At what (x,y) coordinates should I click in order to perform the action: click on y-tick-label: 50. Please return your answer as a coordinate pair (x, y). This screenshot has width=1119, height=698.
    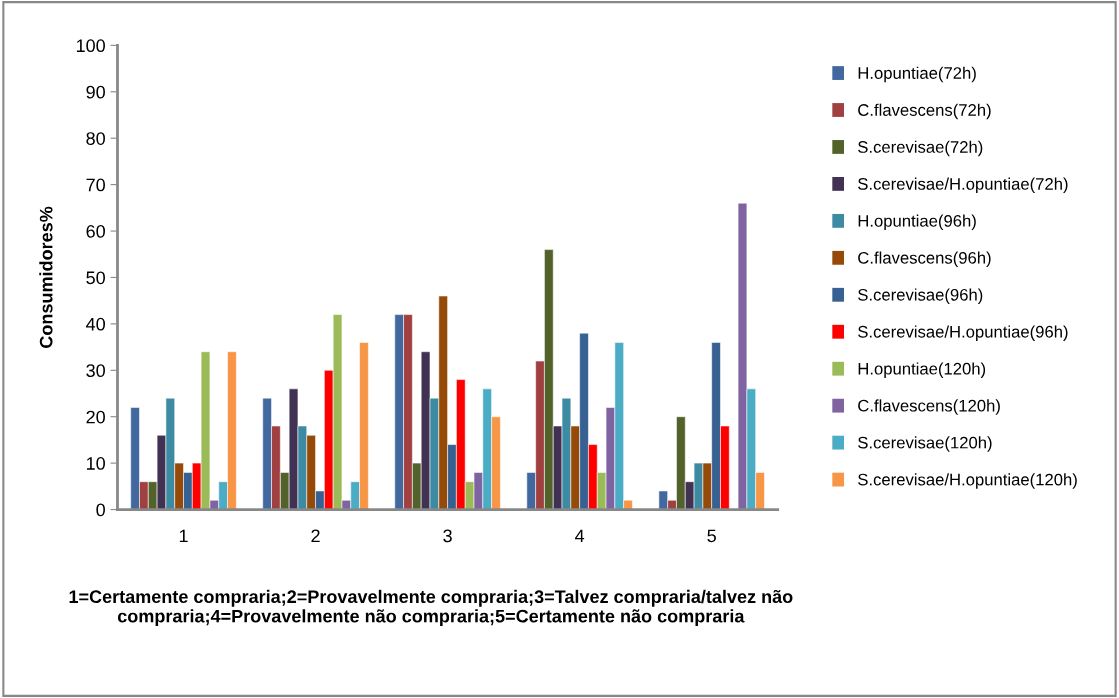
    Looking at the image, I should click on (95, 278).